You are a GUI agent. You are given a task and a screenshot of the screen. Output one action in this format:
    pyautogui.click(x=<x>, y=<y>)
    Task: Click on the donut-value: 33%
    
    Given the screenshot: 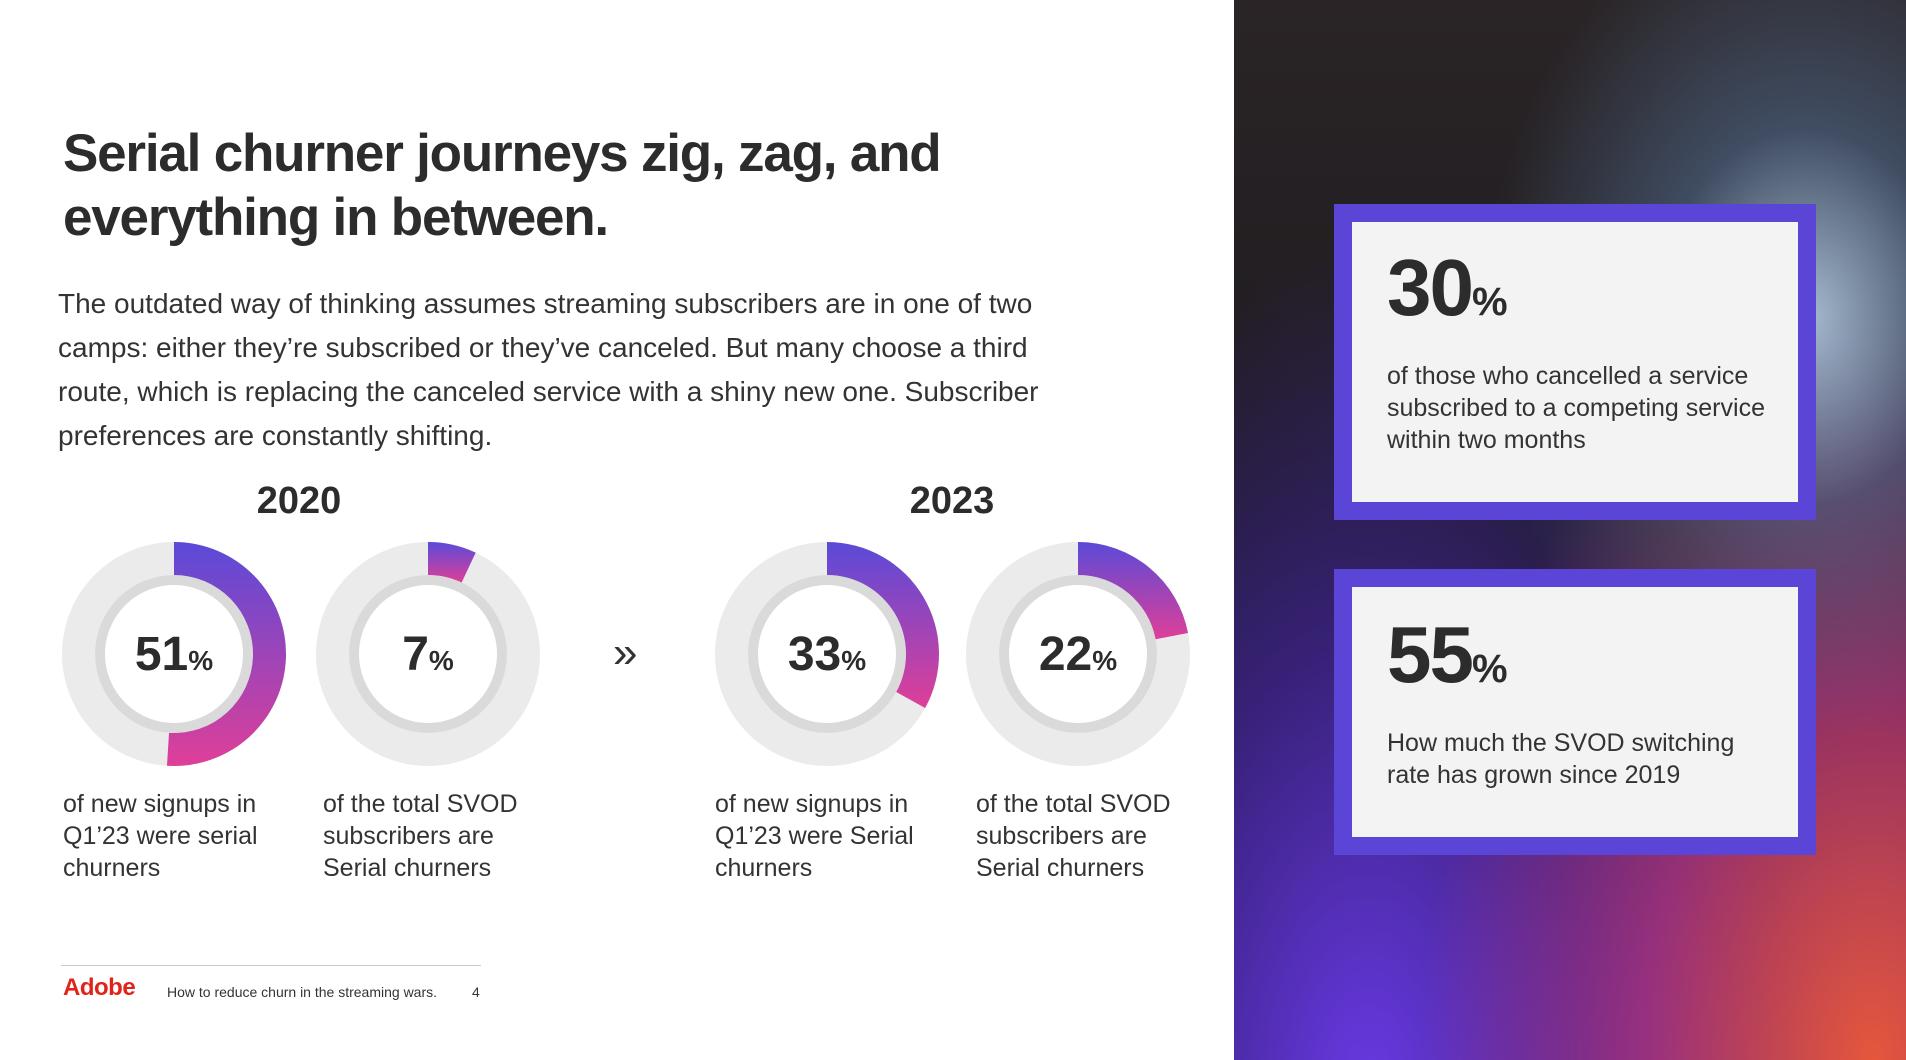 What is the action you would take?
    pyautogui.click(x=827, y=654)
    